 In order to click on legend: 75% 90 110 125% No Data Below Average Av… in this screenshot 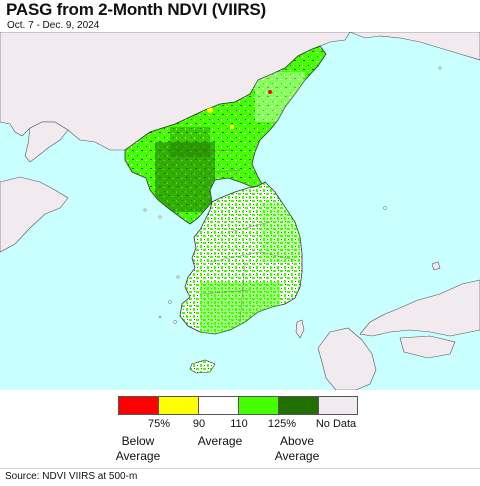, I will do `click(240, 430)`.